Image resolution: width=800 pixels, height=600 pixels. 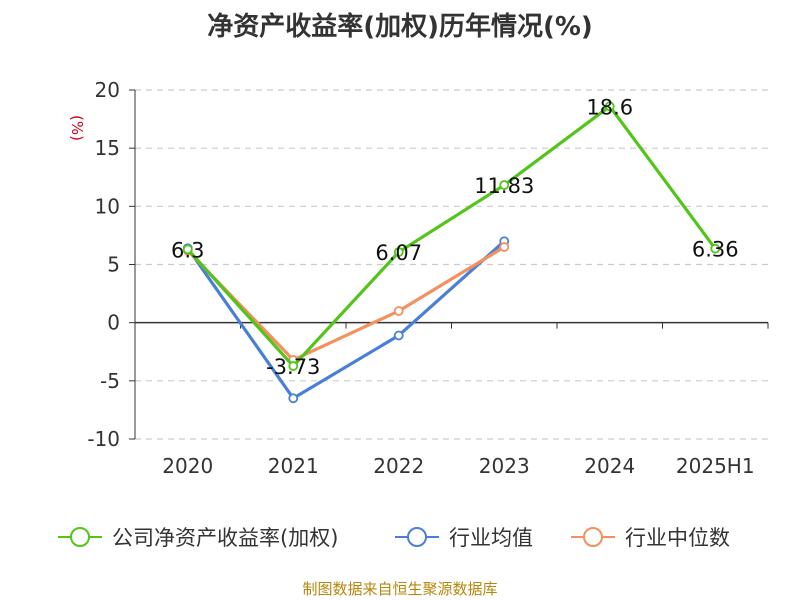 What do you see at coordinates (398, 466) in the screenshot?
I see `x-tick-label: 2022` at bounding box center [398, 466].